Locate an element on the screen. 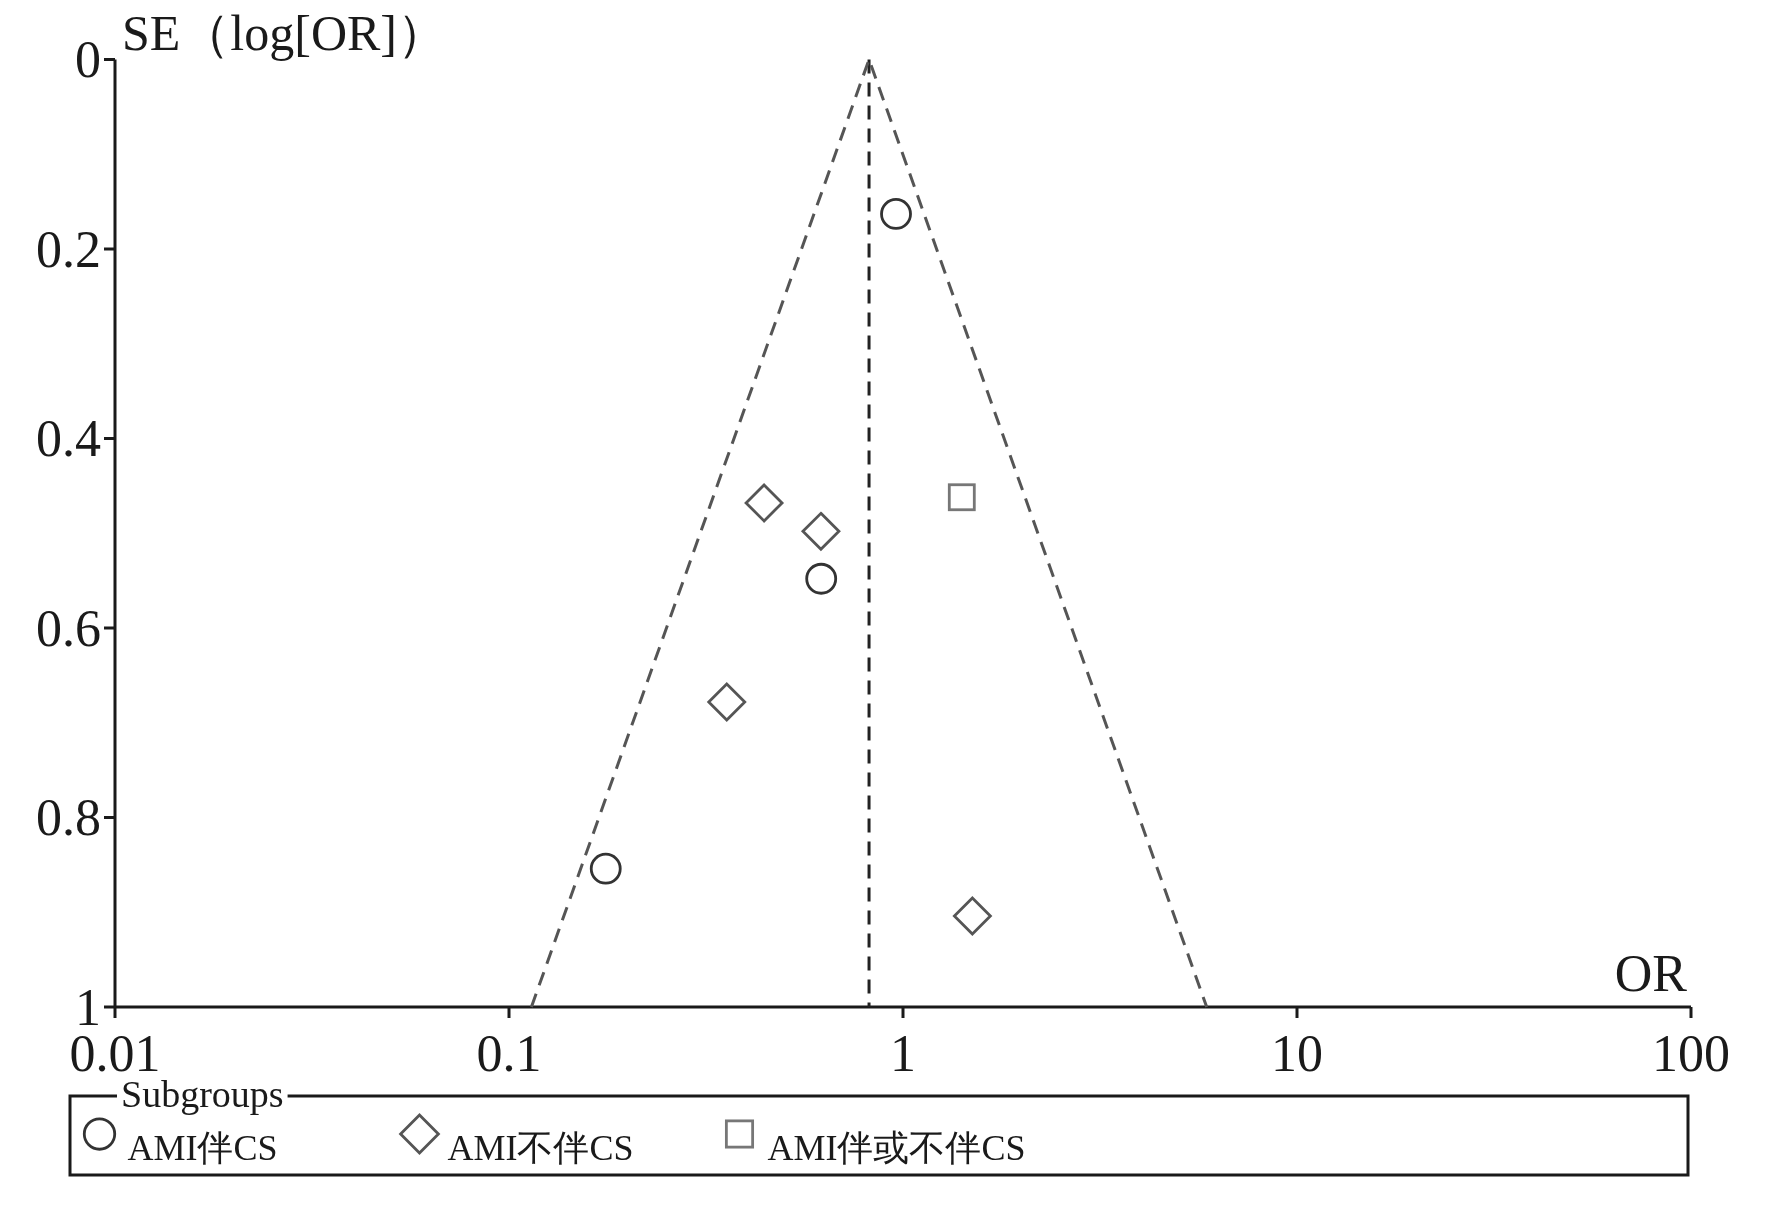 The height and width of the screenshot is (1206, 1772). xlabel: OR is located at coordinates (1650, 973).